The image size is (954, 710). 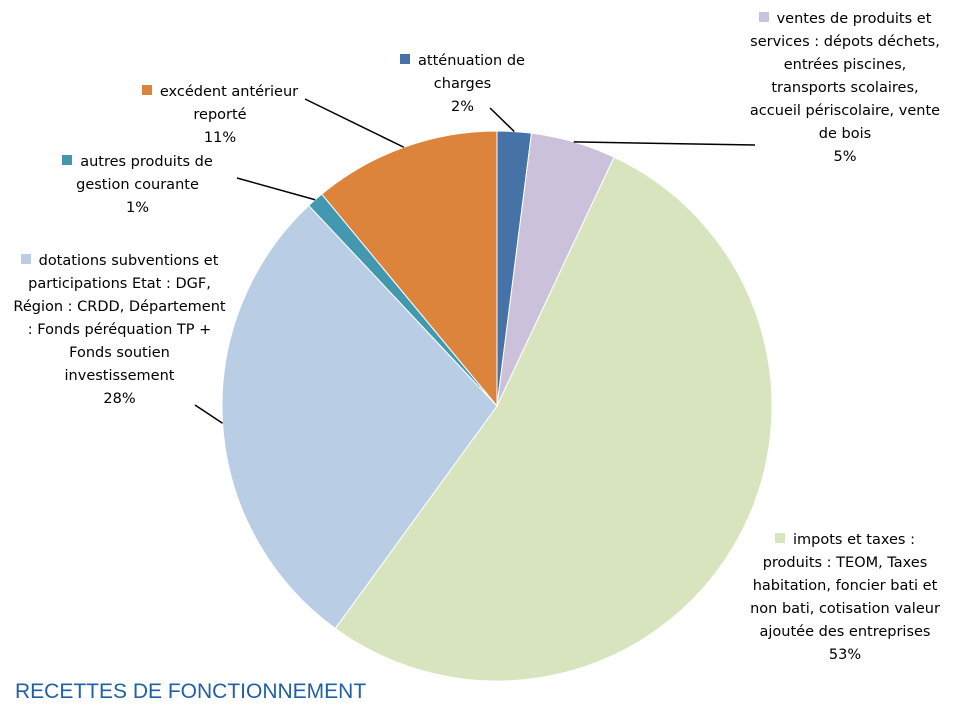 I want to click on category-label: excédent antérieur reporté, so click(x=229, y=103).